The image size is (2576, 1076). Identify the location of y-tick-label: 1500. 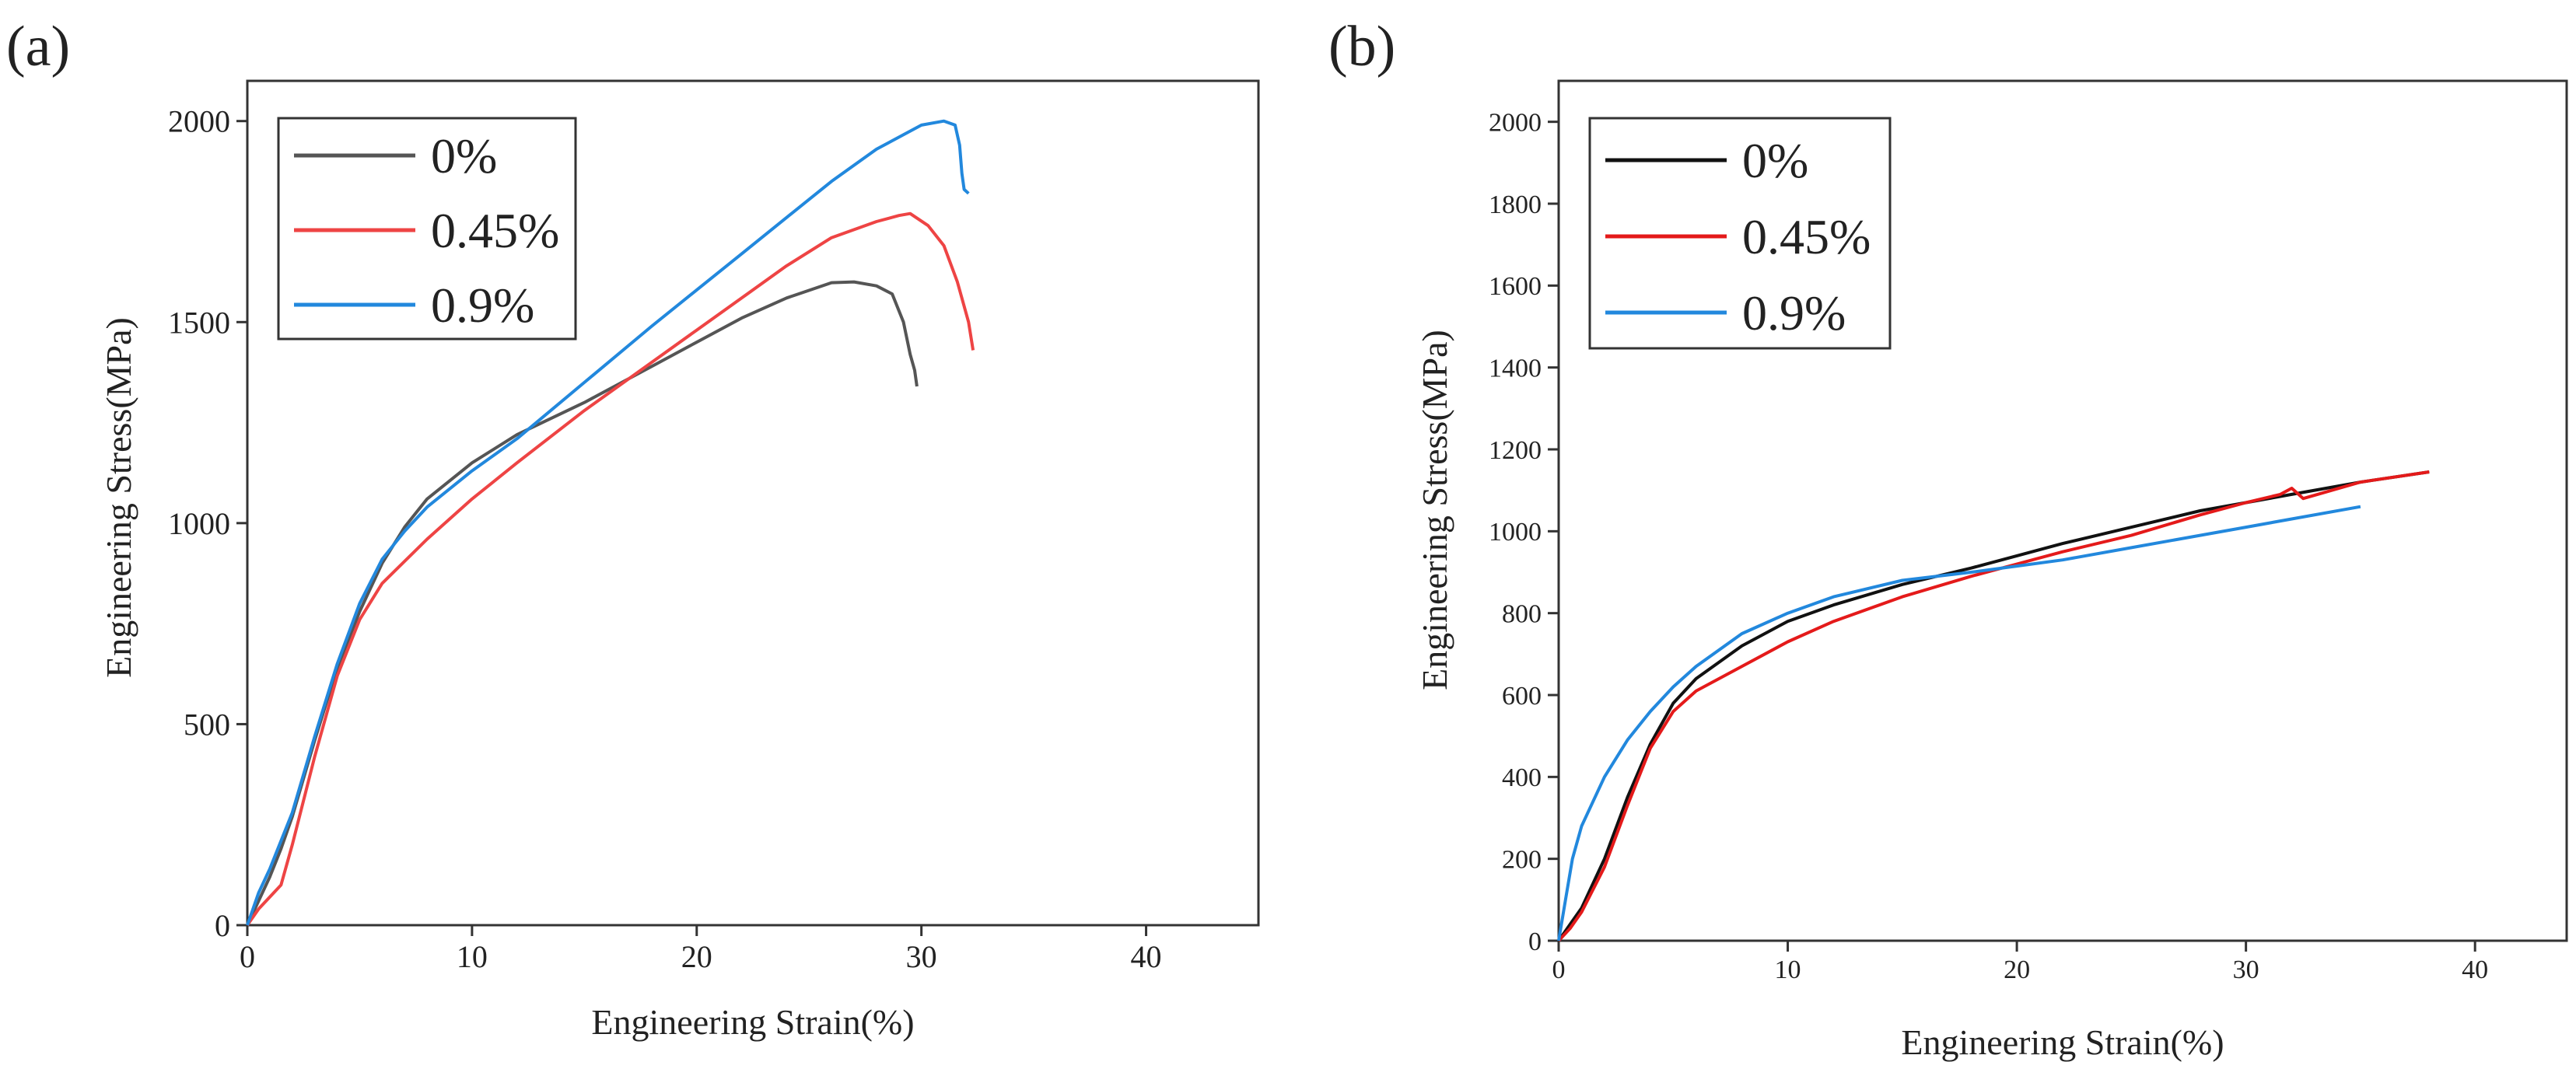
(199, 322).